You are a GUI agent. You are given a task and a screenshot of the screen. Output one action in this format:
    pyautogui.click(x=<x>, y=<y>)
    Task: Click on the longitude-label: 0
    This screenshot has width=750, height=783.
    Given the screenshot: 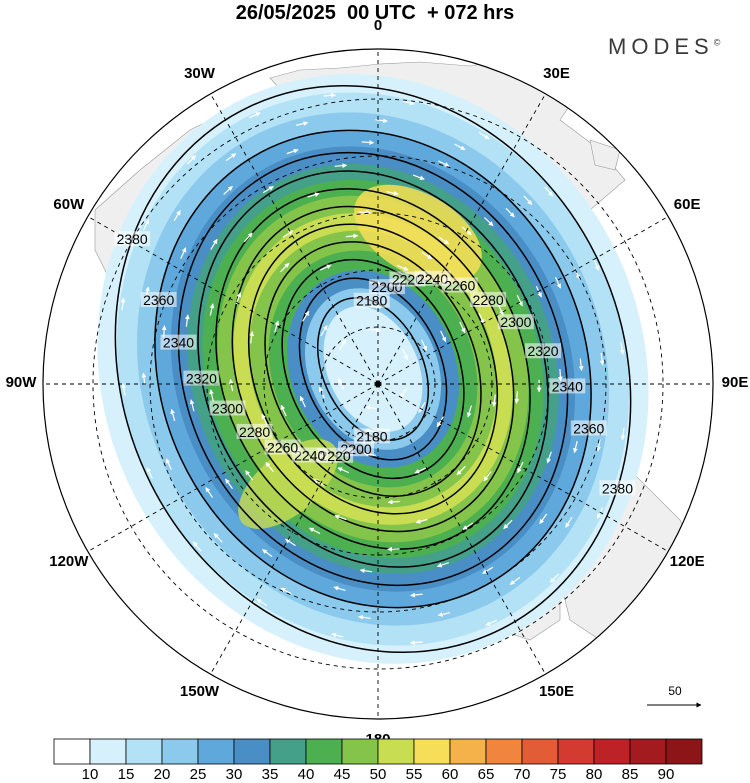 What is the action you would take?
    pyautogui.click(x=378, y=25)
    